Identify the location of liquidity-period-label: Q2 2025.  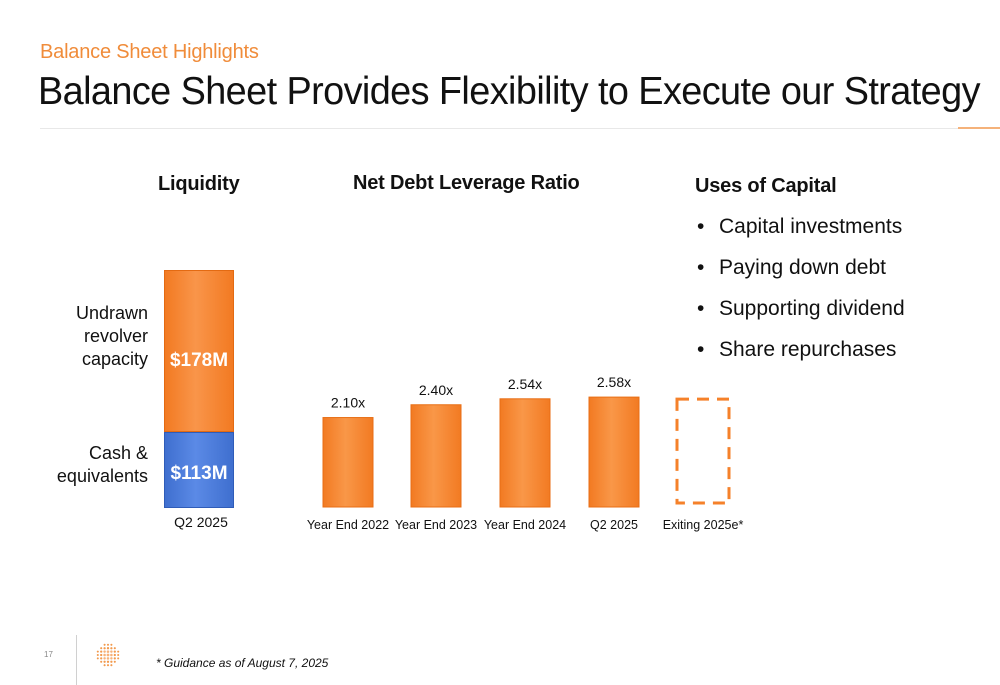
(201, 522).